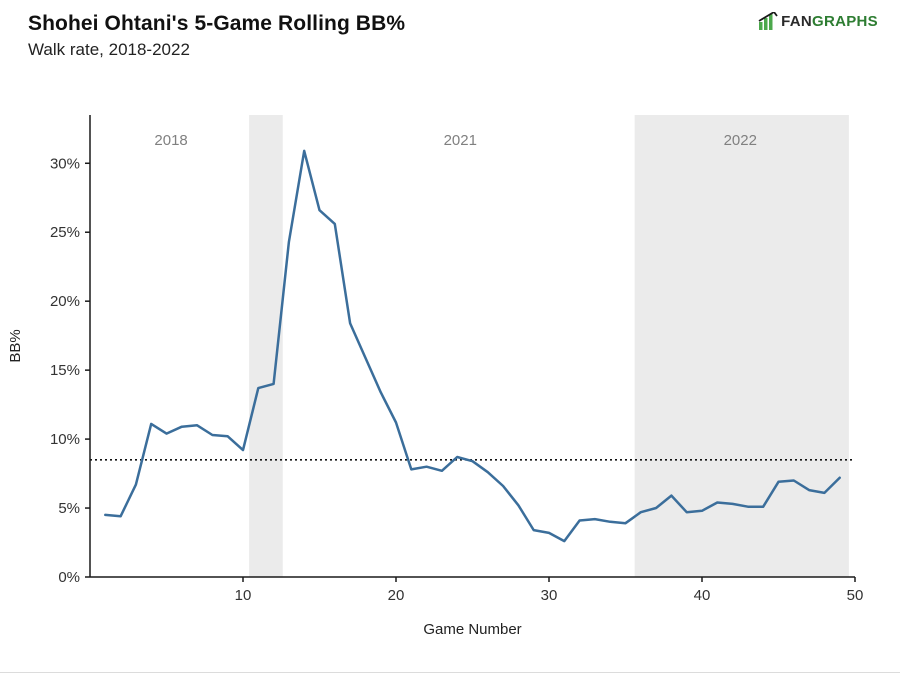 The height and width of the screenshot is (675, 900). I want to click on x-tick-label-30: 30, so click(549, 595).